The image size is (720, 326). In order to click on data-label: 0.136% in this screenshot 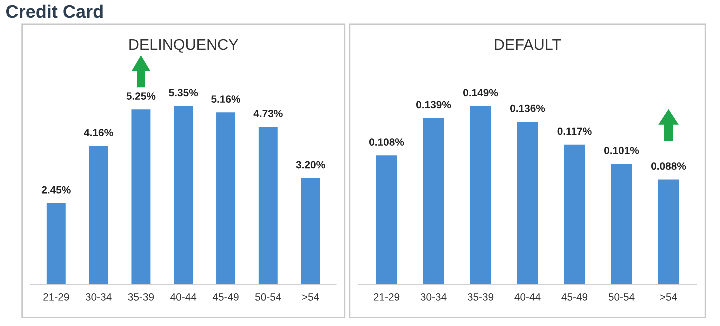, I will do `click(528, 108)`.